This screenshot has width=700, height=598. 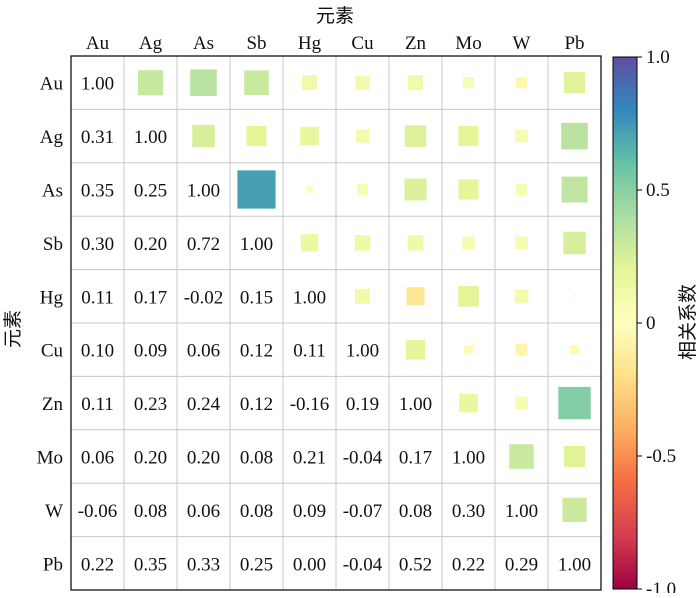 What do you see at coordinates (53, 244) in the screenshot?
I see `y-tick-label: Sb` at bounding box center [53, 244].